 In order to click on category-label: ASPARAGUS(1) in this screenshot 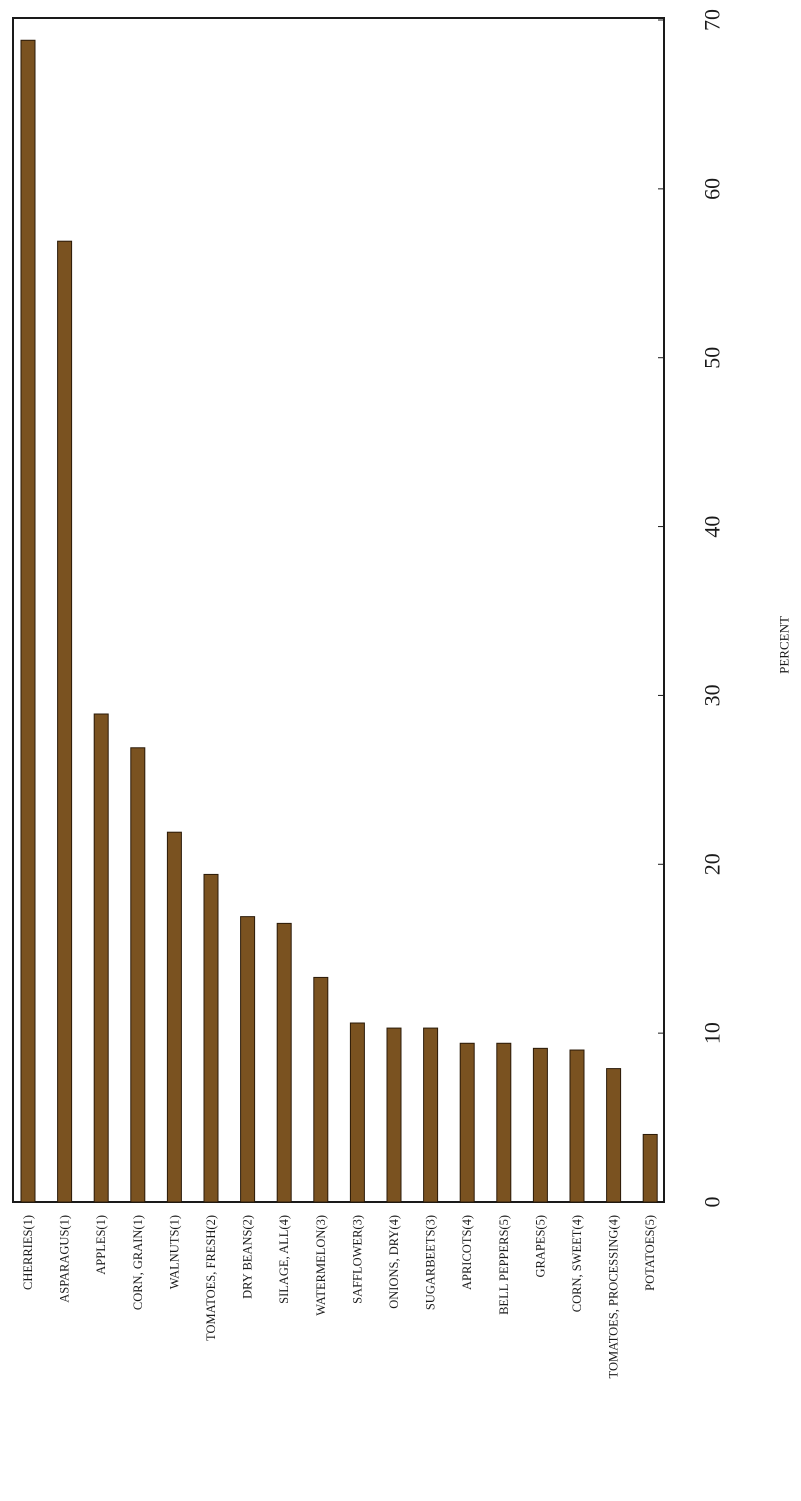, I will do `click(65, 1259)`.